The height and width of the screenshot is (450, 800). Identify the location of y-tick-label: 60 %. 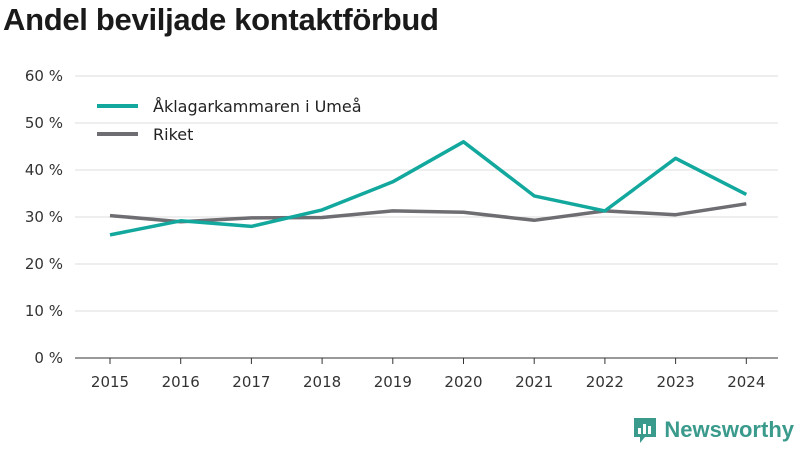
(44, 76).